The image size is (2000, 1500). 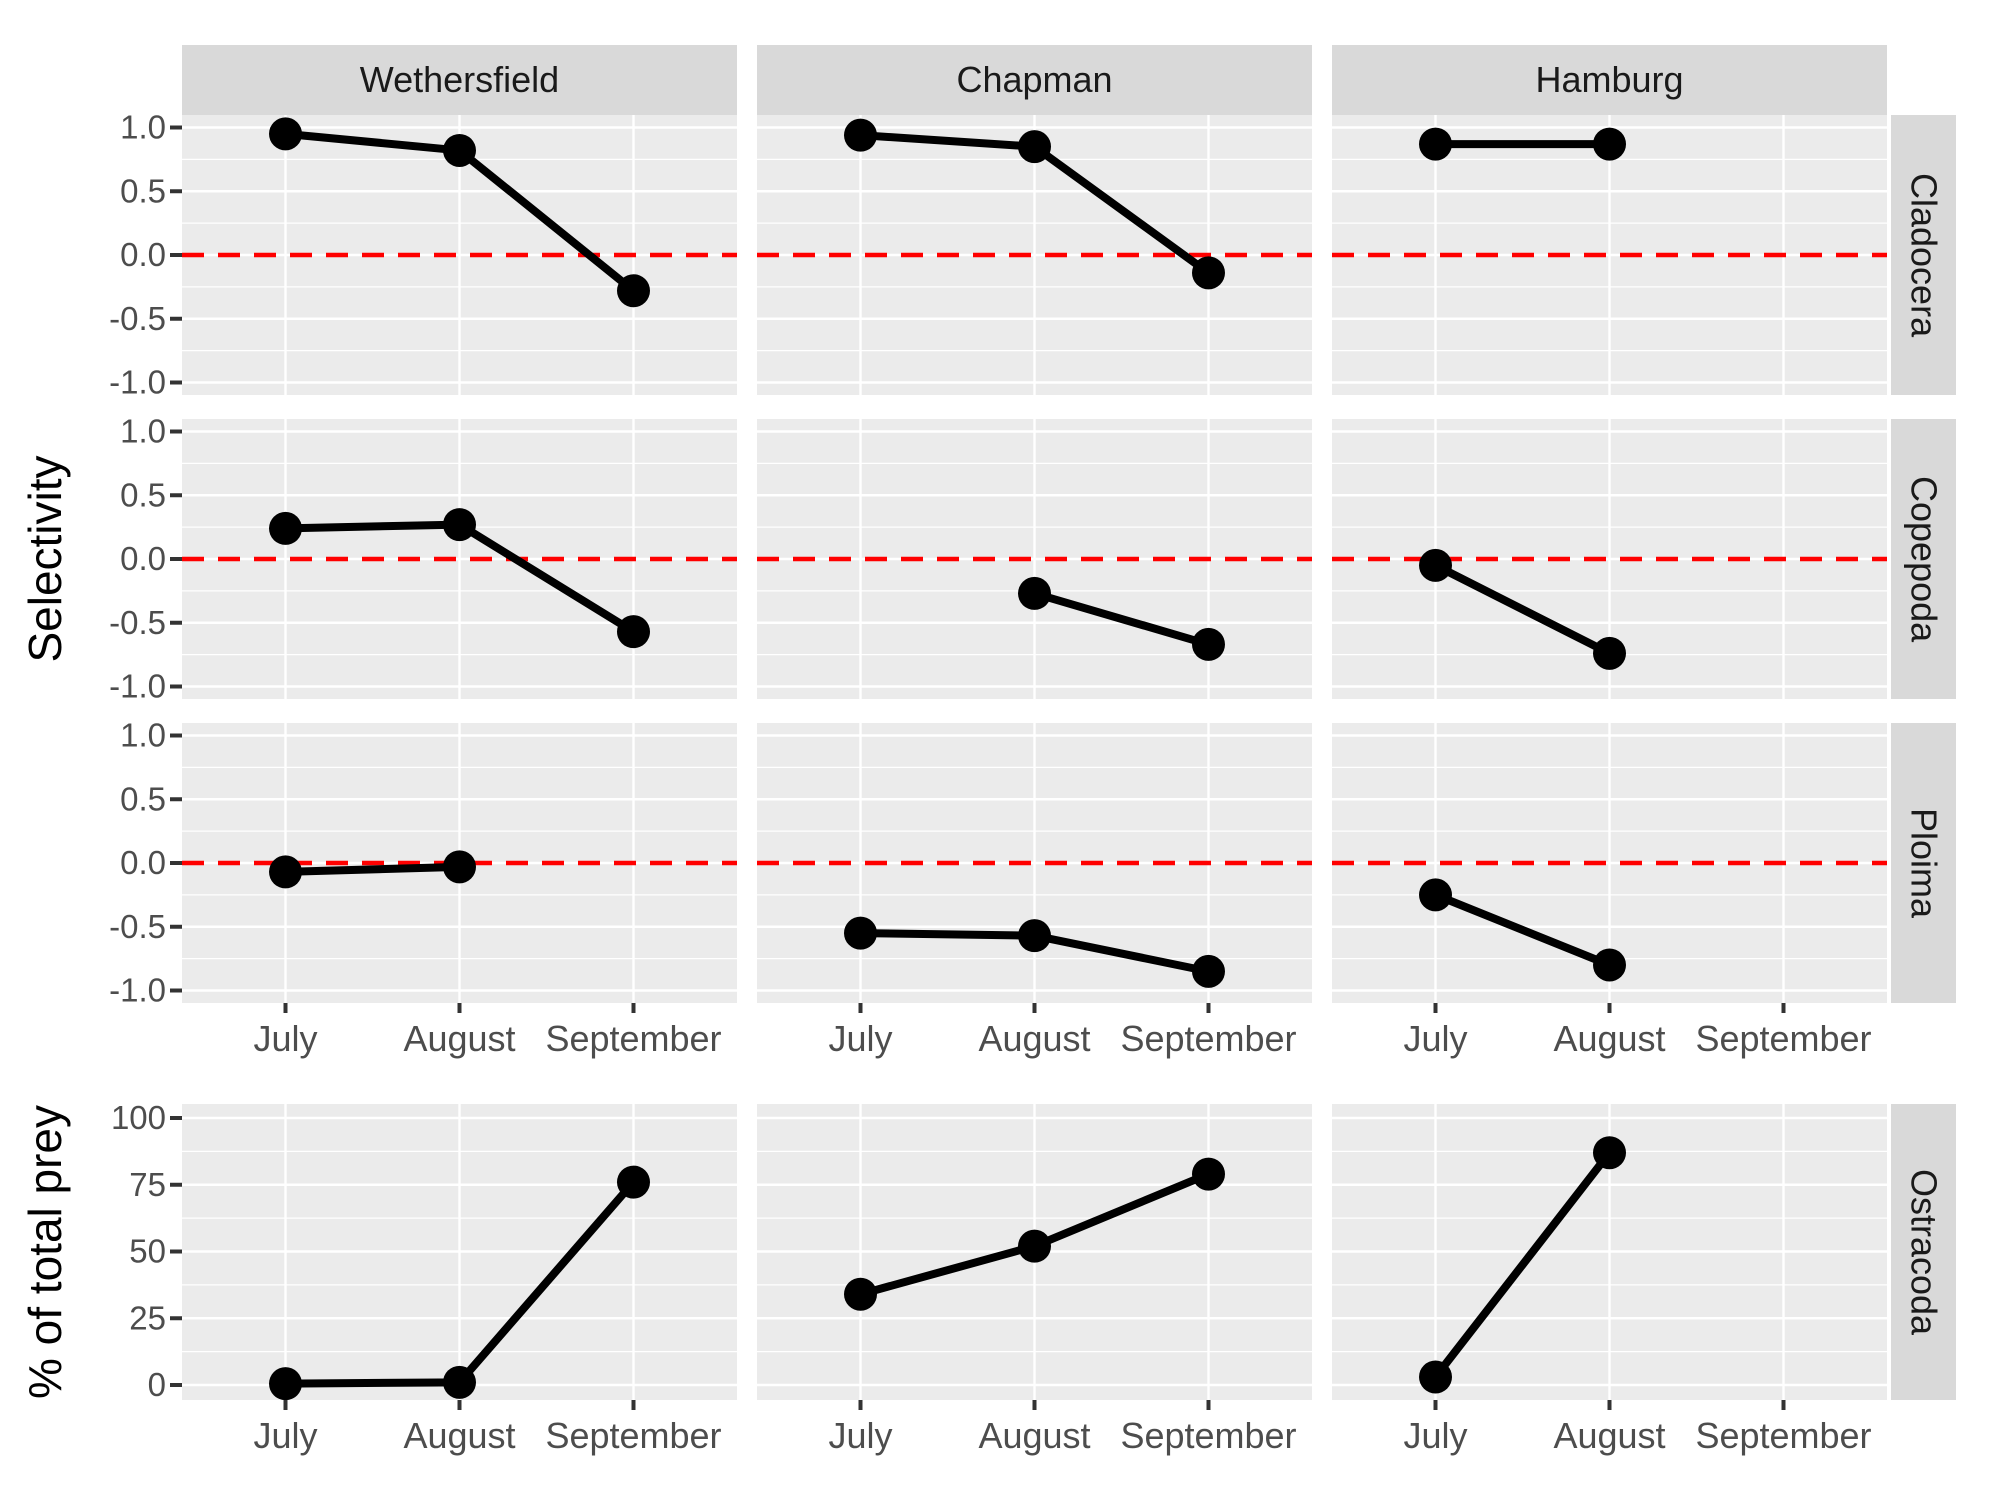 What do you see at coordinates (147, 1317) in the screenshot?
I see `y-tick-label: 25` at bounding box center [147, 1317].